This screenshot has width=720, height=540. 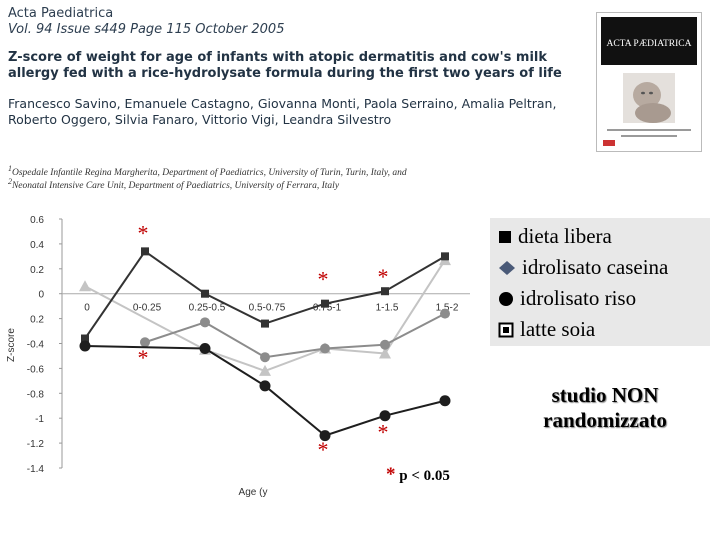 I want to click on x-tick-label: 1.5-2, so click(x=447, y=308).